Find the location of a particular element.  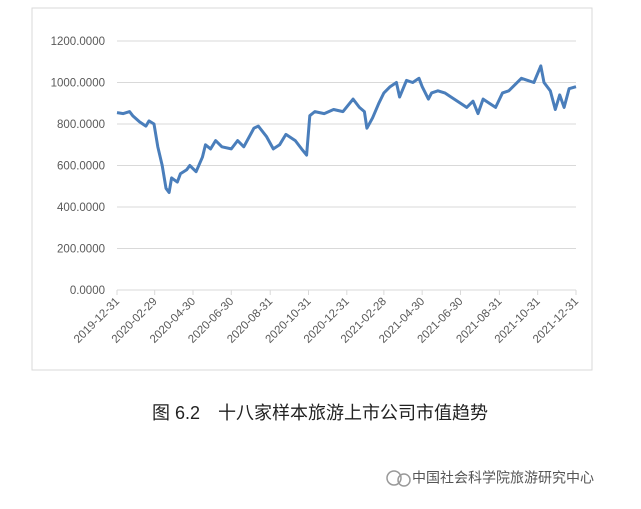

watermark-icon is located at coordinates (398, 478).